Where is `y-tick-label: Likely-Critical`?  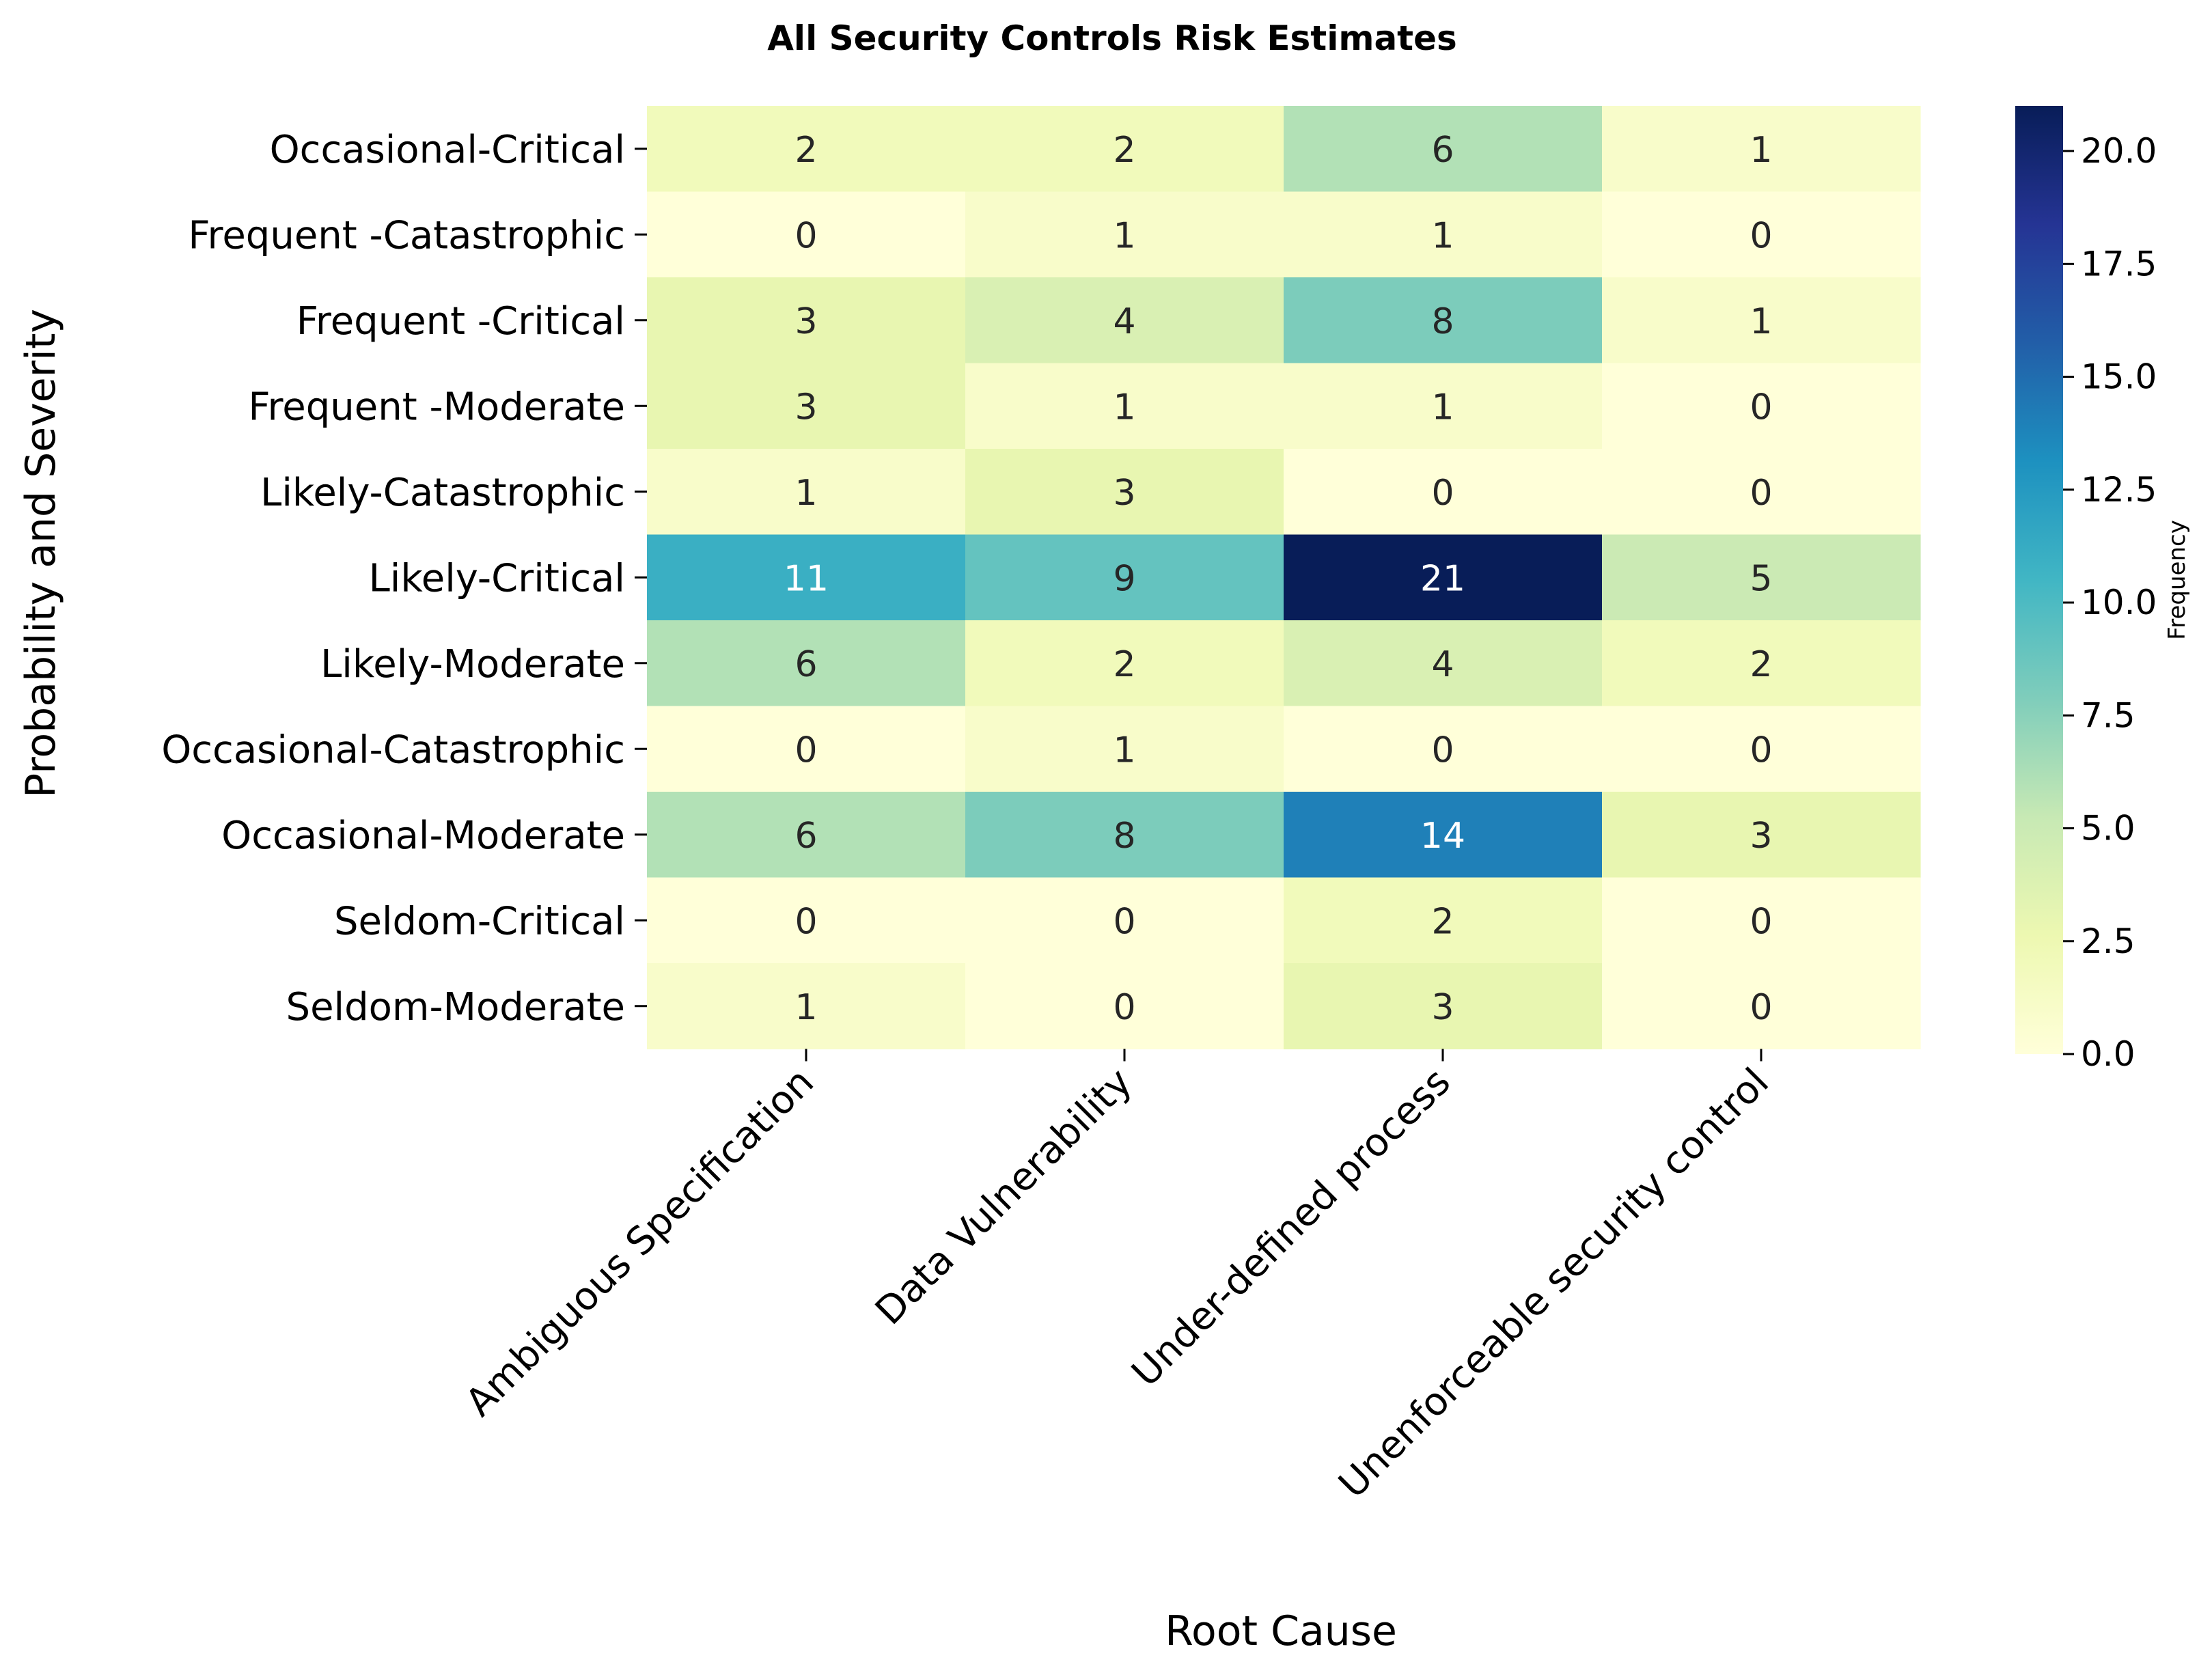 y-tick-label: Likely-Critical is located at coordinates (497, 578).